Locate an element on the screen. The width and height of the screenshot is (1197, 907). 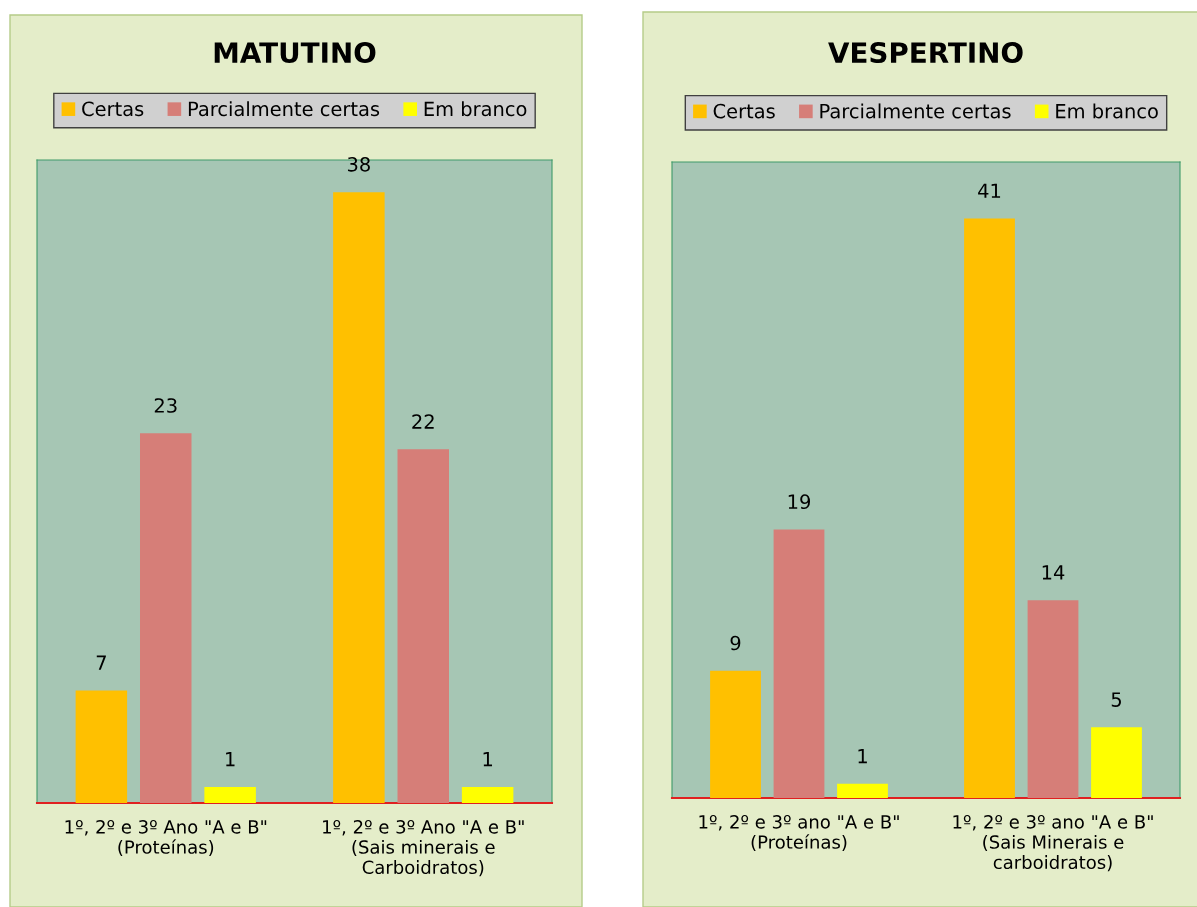
x-tick-label: 1º, 2º e 3º ano "A e B" (Proteínas) is located at coordinates (799, 832).